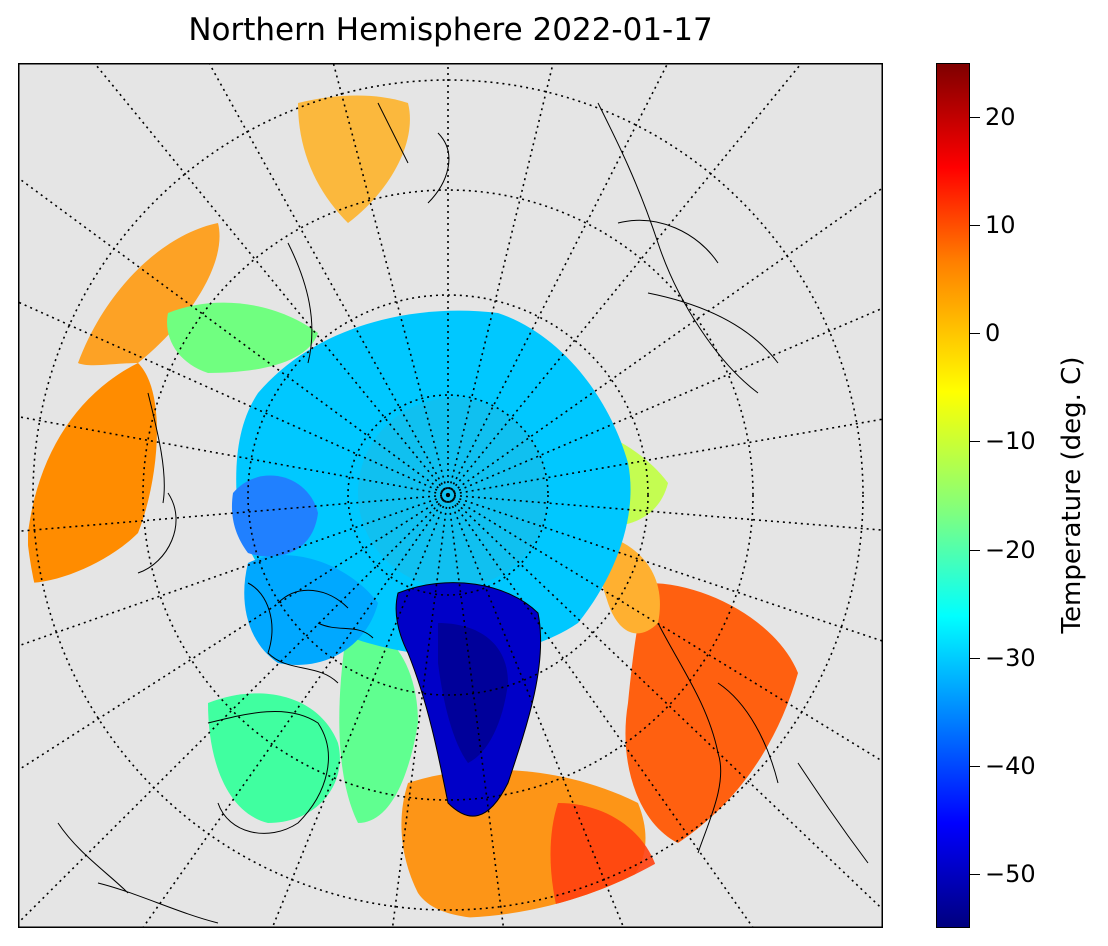 The height and width of the screenshot is (946, 1108). I want to click on colorbar, so click(953, 495).